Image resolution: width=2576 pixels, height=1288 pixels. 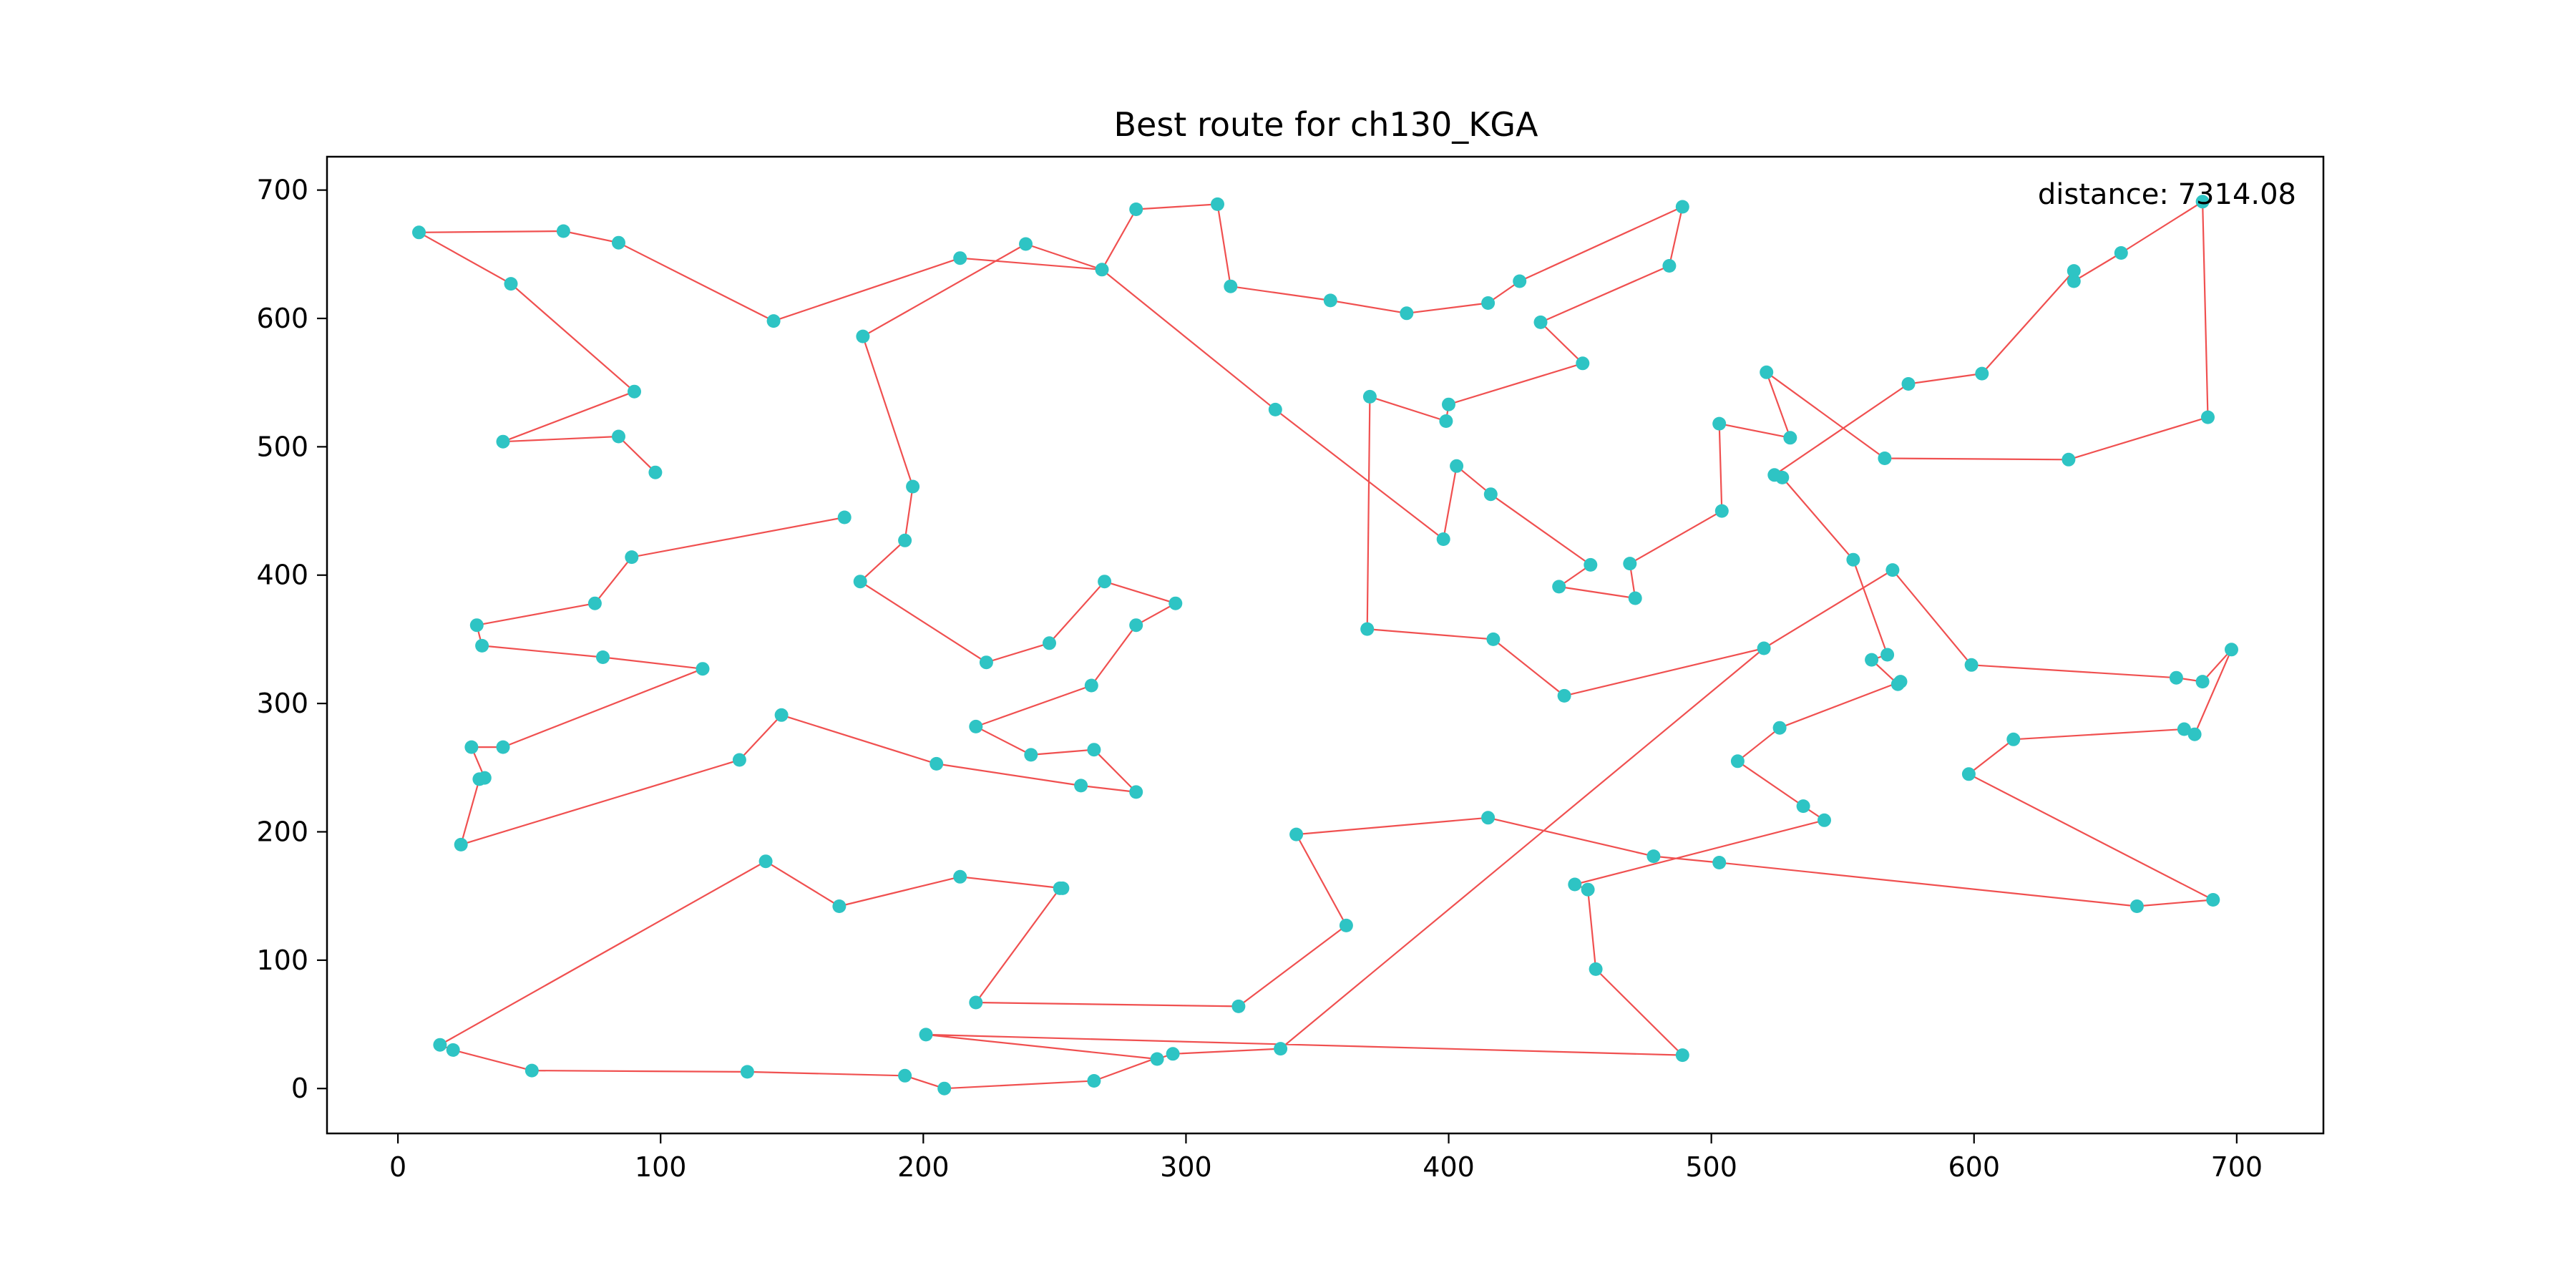 I want to click on chart-title: Best route for ch130_KGA, so click(x=1325, y=124).